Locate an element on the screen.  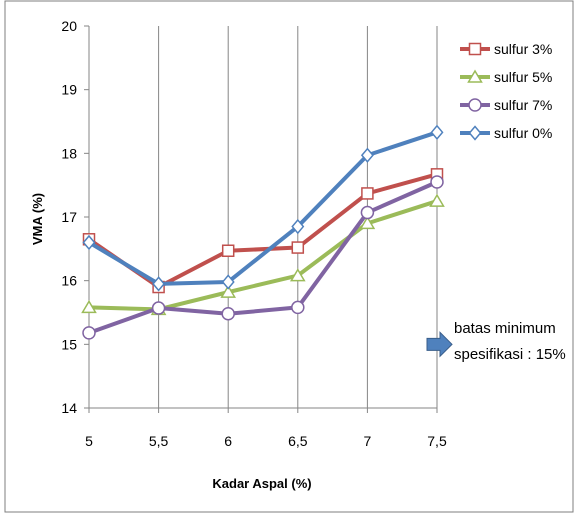
legend-item: sulfur 3% is located at coordinates (506, 49).